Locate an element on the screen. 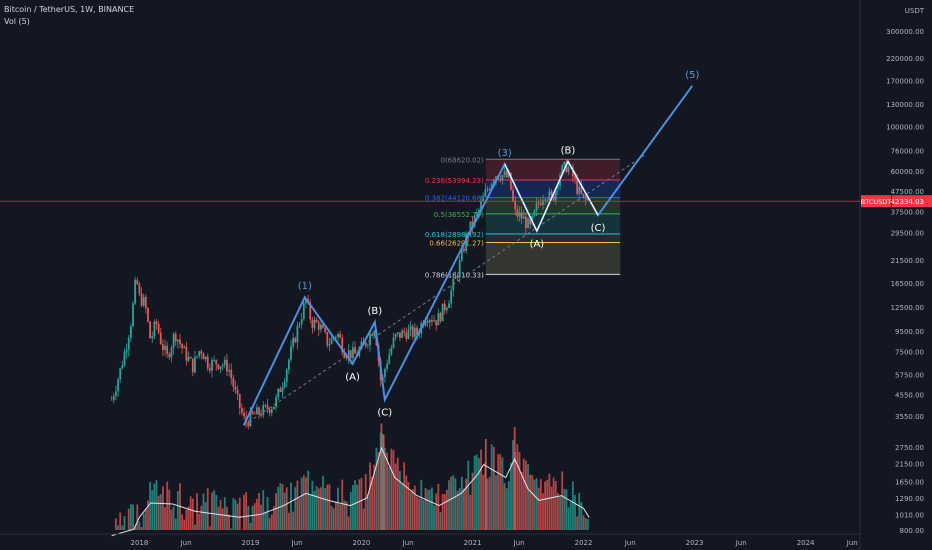 This screenshot has height=550, width=932. volume-indicator-label: Vol (5) is located at coordinates (17, 21).